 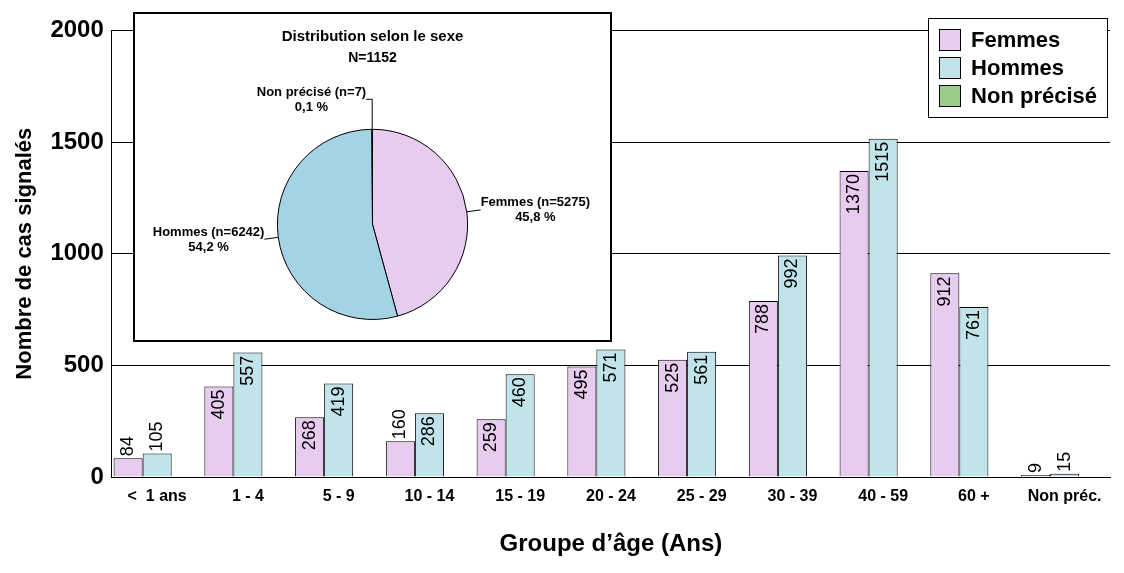 What do you see at coordinates (338, 496) in the screenshot?
I see `x-tick-label: 5 - 9` at bounding box center [338, 496].